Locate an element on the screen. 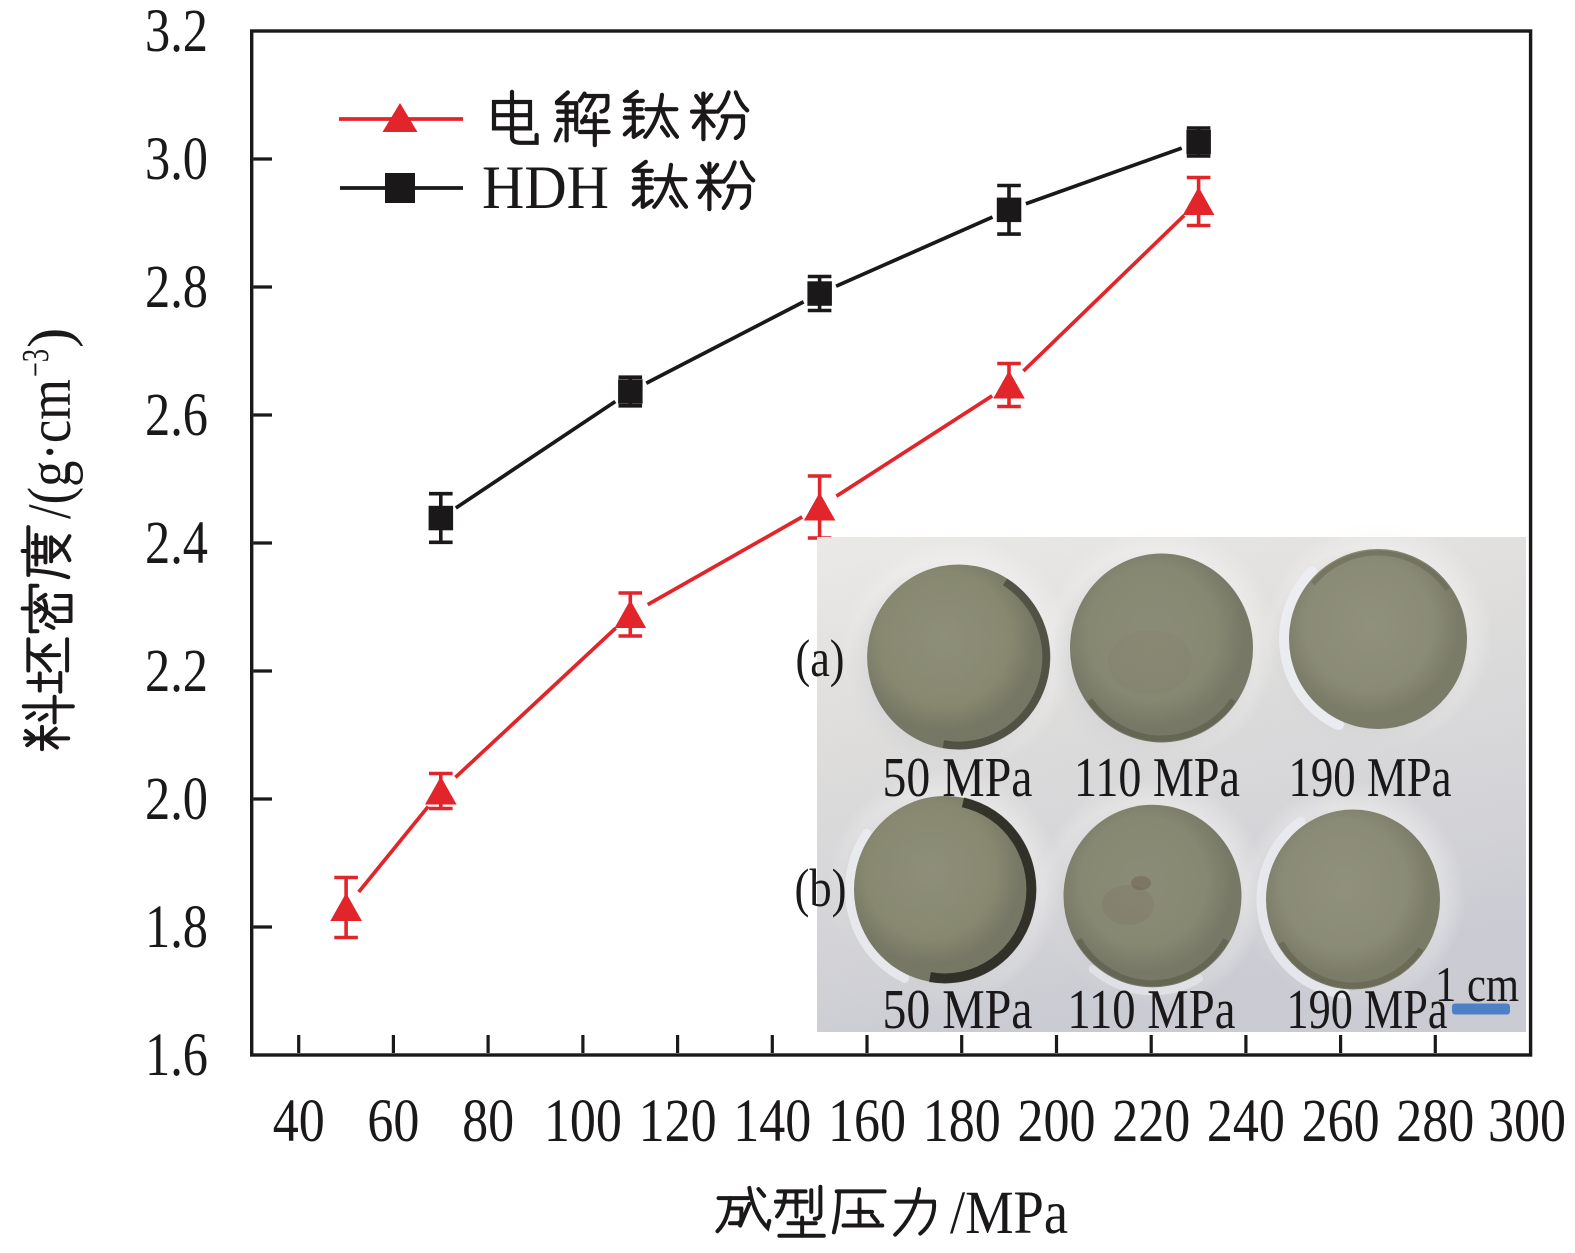 The height and width of the screenshot is (1253, 1575). svg-text: 3.2 is located at coordinates (176, 32).